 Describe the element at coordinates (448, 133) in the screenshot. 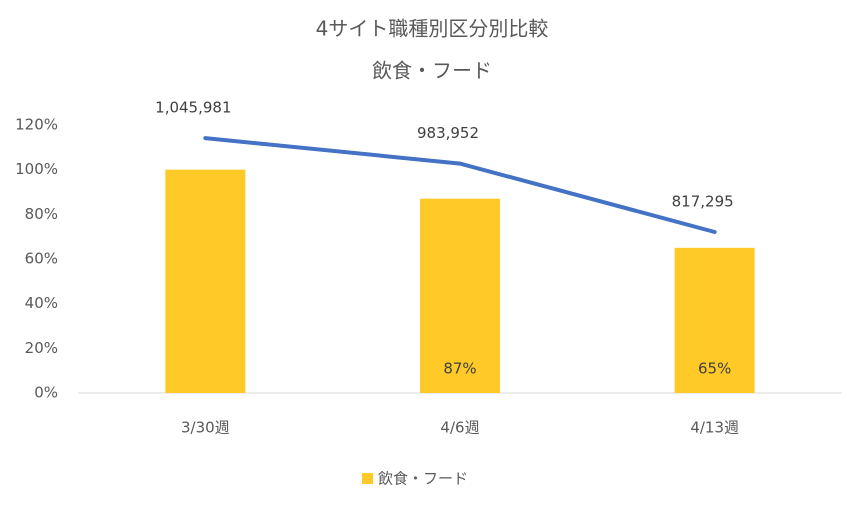

I see `data-label: 983,952` at that location.